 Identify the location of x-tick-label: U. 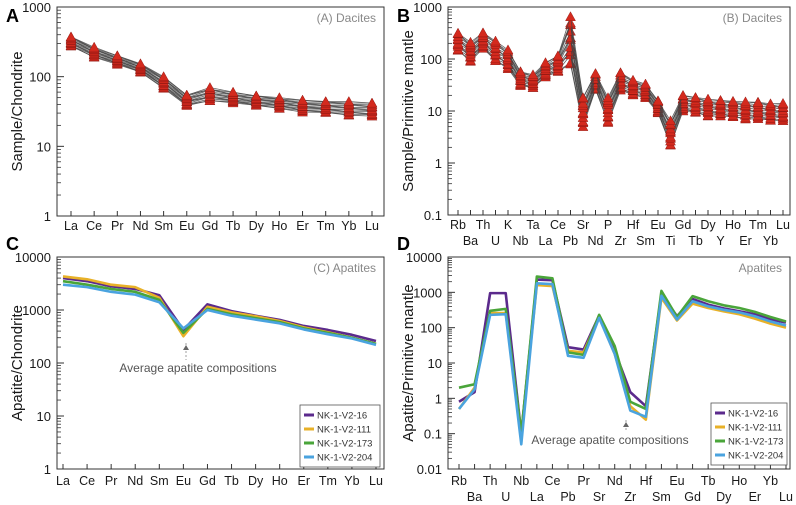
(495, 241).